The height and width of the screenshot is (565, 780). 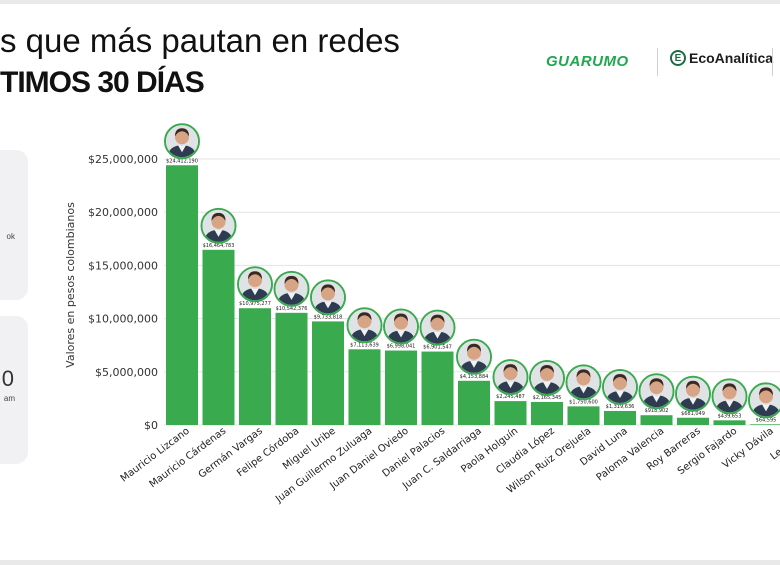 I want to click on y-tick-label: $10,000,000, so click(x=123, y=319).